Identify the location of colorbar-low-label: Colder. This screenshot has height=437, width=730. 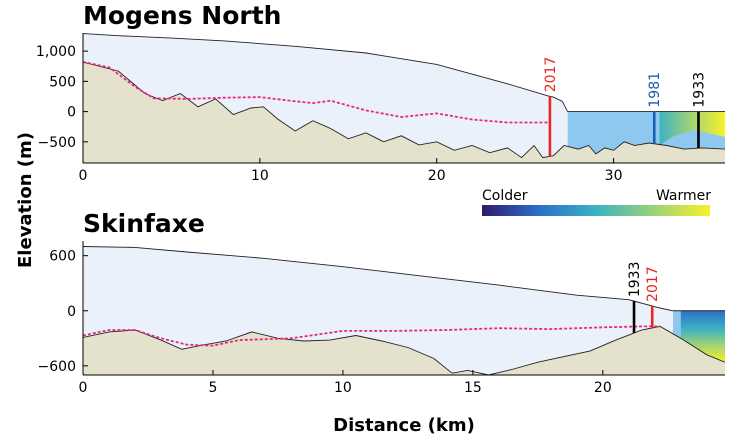
(505, 196).